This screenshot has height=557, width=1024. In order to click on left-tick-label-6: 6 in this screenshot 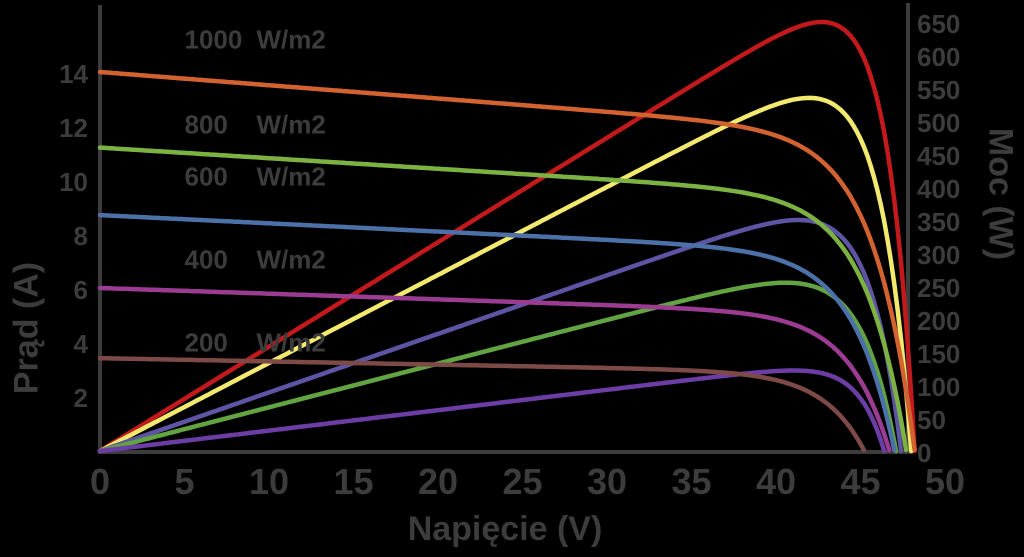, I will do `click(80, 290)`.